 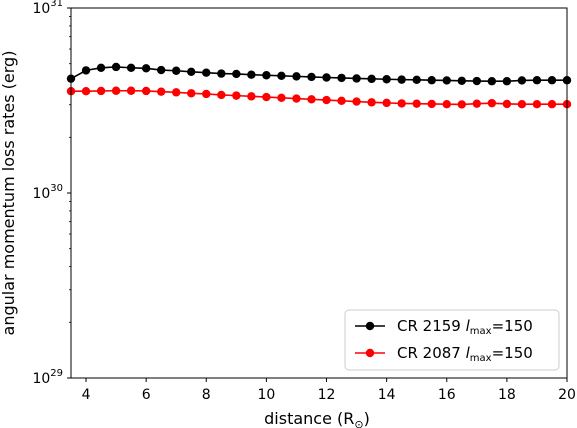 What do you see at coordinates (367, 418) in the screenshot?
I see `x-axis-label-close: )` at bounding box center [367, 418].